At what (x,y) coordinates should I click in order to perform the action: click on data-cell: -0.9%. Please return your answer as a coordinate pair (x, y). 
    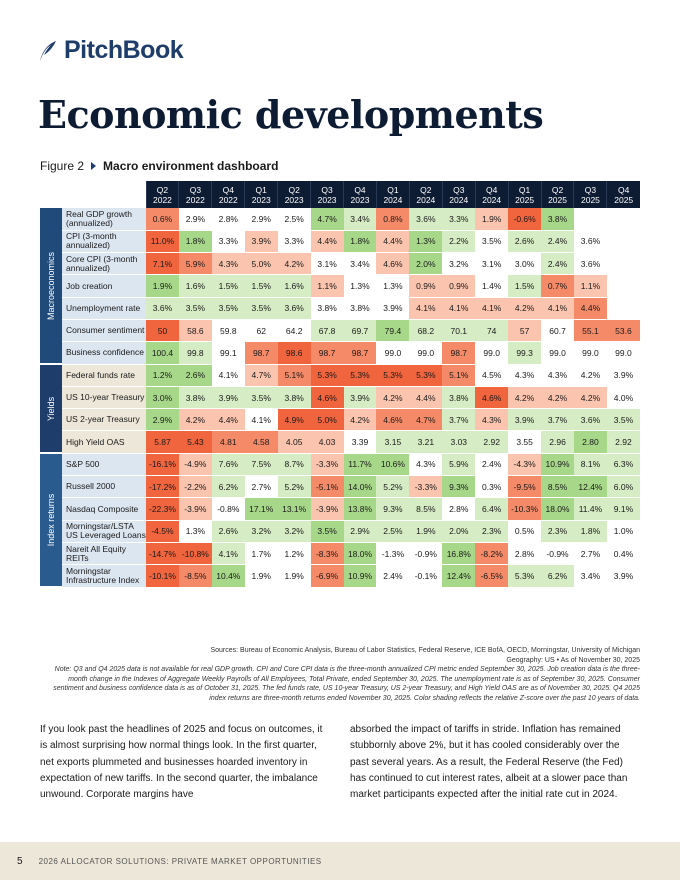
    Looking at the image, I should click on (426, 554).